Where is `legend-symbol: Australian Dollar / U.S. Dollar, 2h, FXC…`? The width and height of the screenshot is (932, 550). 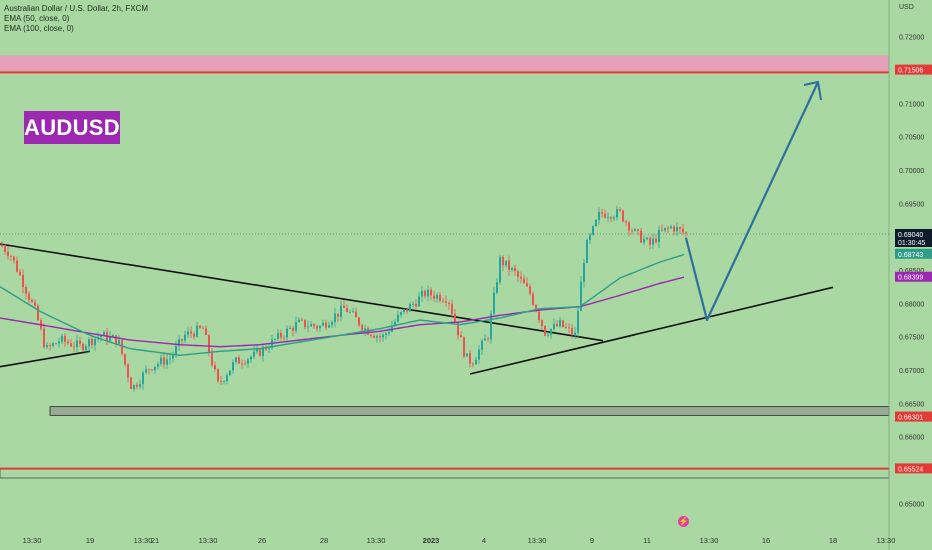 legend-symbol: Australian Dollar / U.S. Dollar, 2h, FXC… is located at coordinates (76, 8).